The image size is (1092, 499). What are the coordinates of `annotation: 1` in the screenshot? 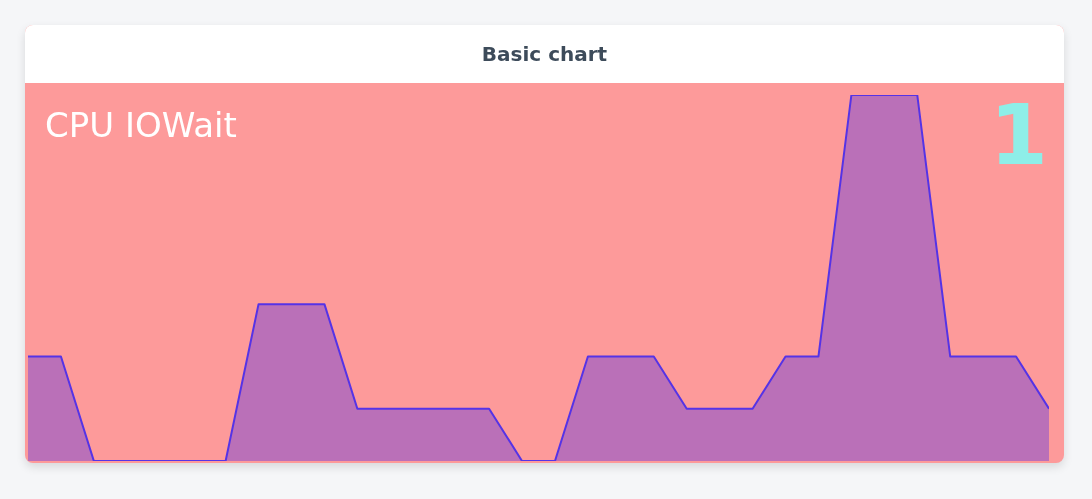 It's located at (1018, 135).